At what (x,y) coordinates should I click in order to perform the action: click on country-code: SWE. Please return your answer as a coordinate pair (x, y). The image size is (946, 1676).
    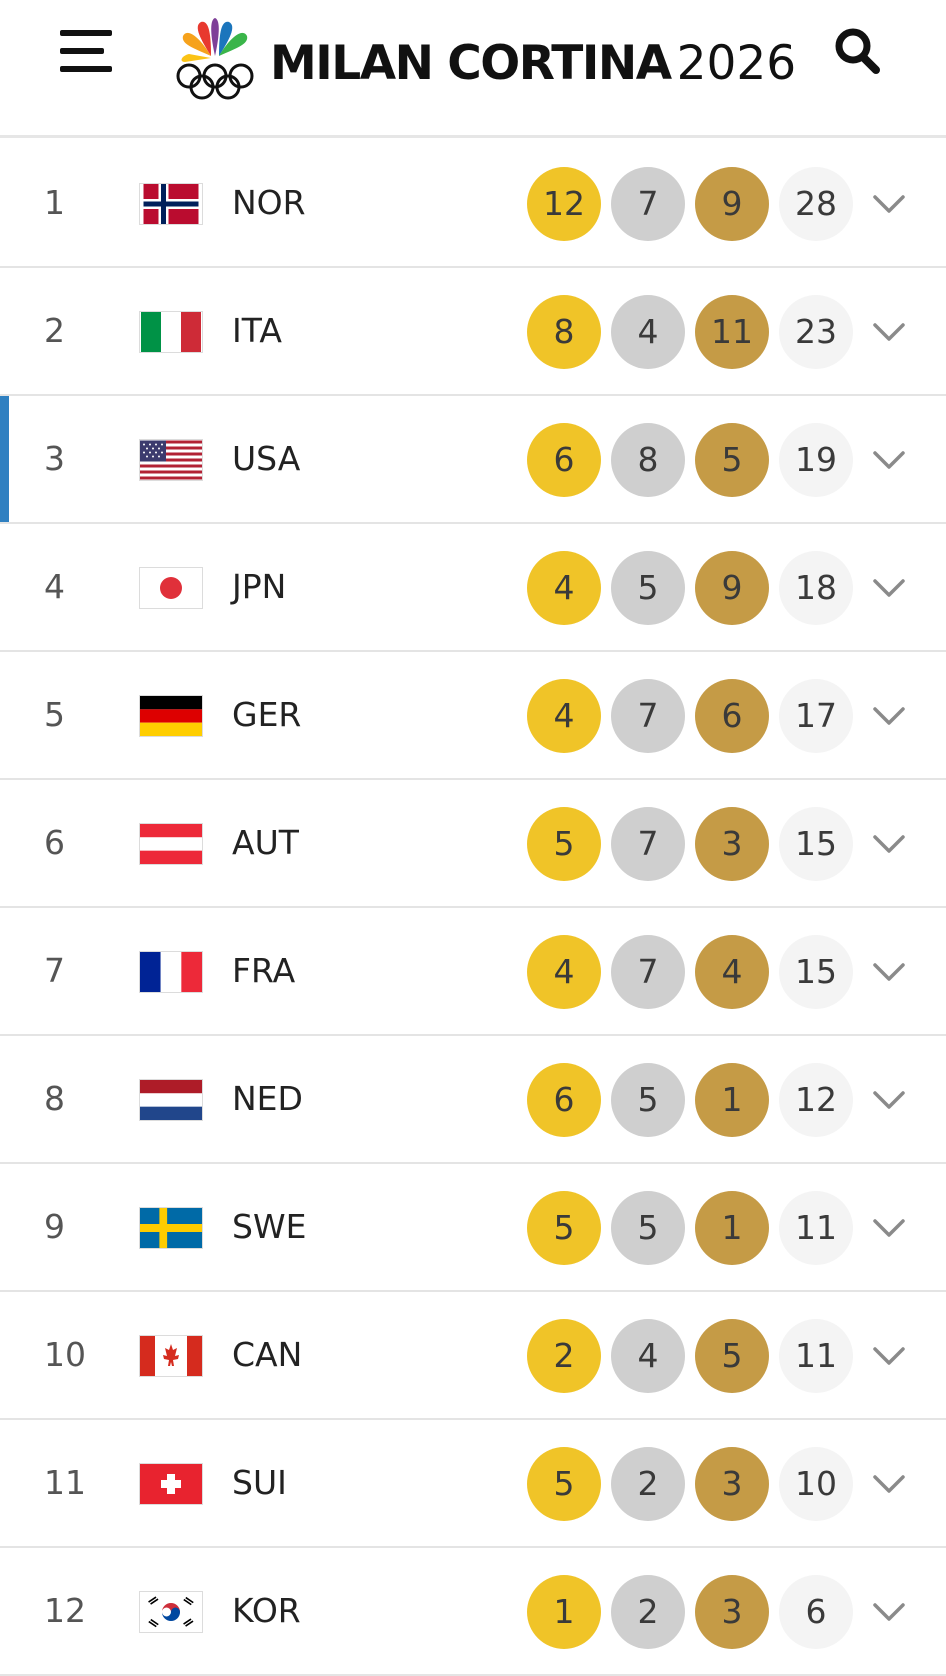
    Looking at the image, I should click on (269, 1226).